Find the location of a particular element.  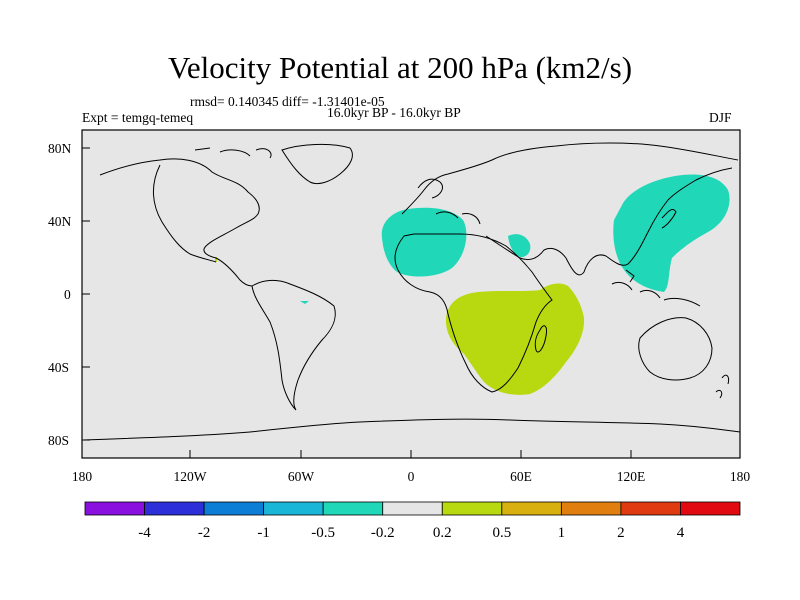

colorbar-label: -1 is located at coordinates (263, 533).